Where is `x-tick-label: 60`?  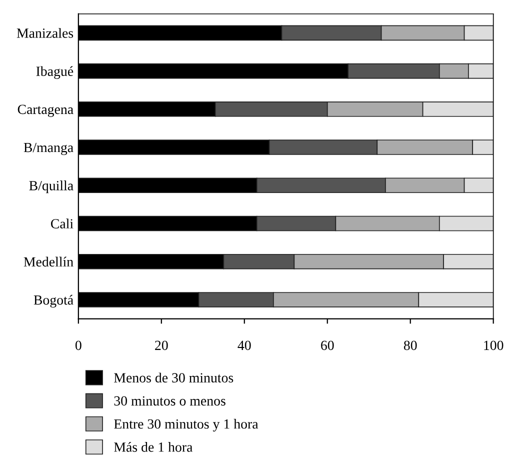
x-tick-label: 60 is located at coordinates (327, 345).